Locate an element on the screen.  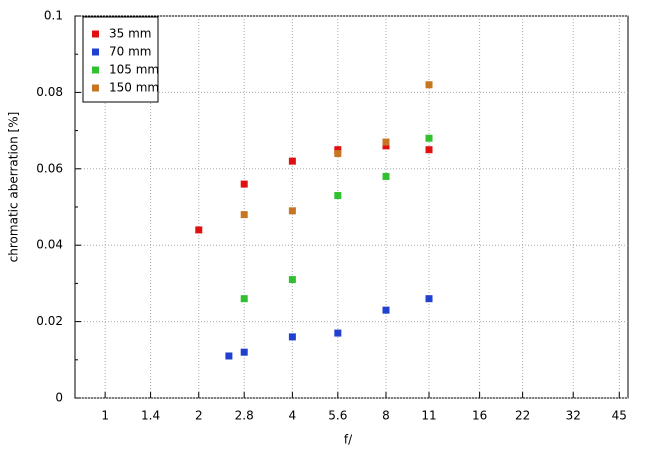
y-axis-label: chromatic aberration [%] is located at coordinates (14, 187).